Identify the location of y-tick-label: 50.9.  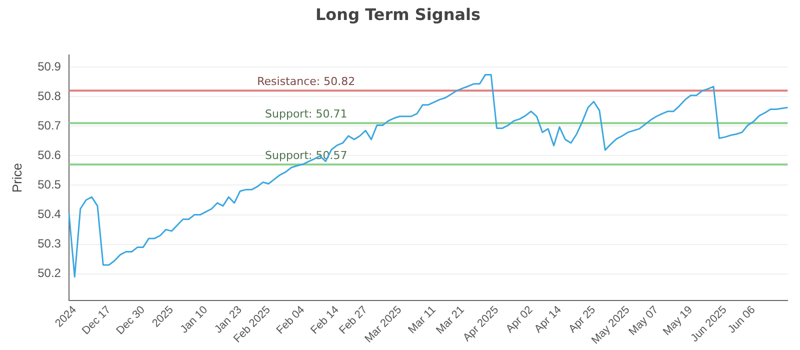
(50, 66).